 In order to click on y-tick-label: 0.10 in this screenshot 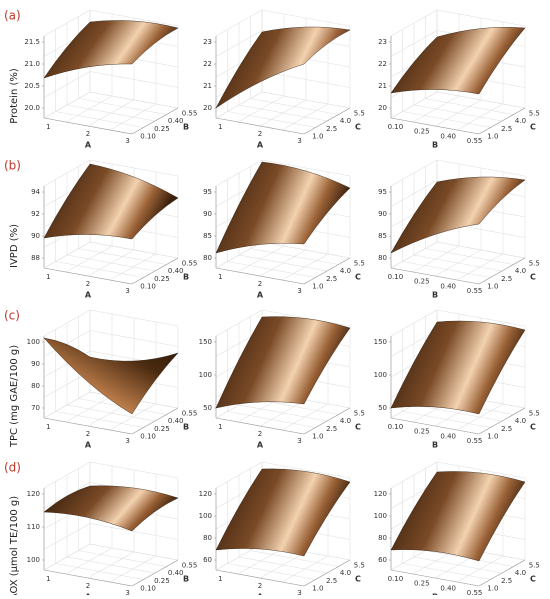, I will do `click(148, 437)`.